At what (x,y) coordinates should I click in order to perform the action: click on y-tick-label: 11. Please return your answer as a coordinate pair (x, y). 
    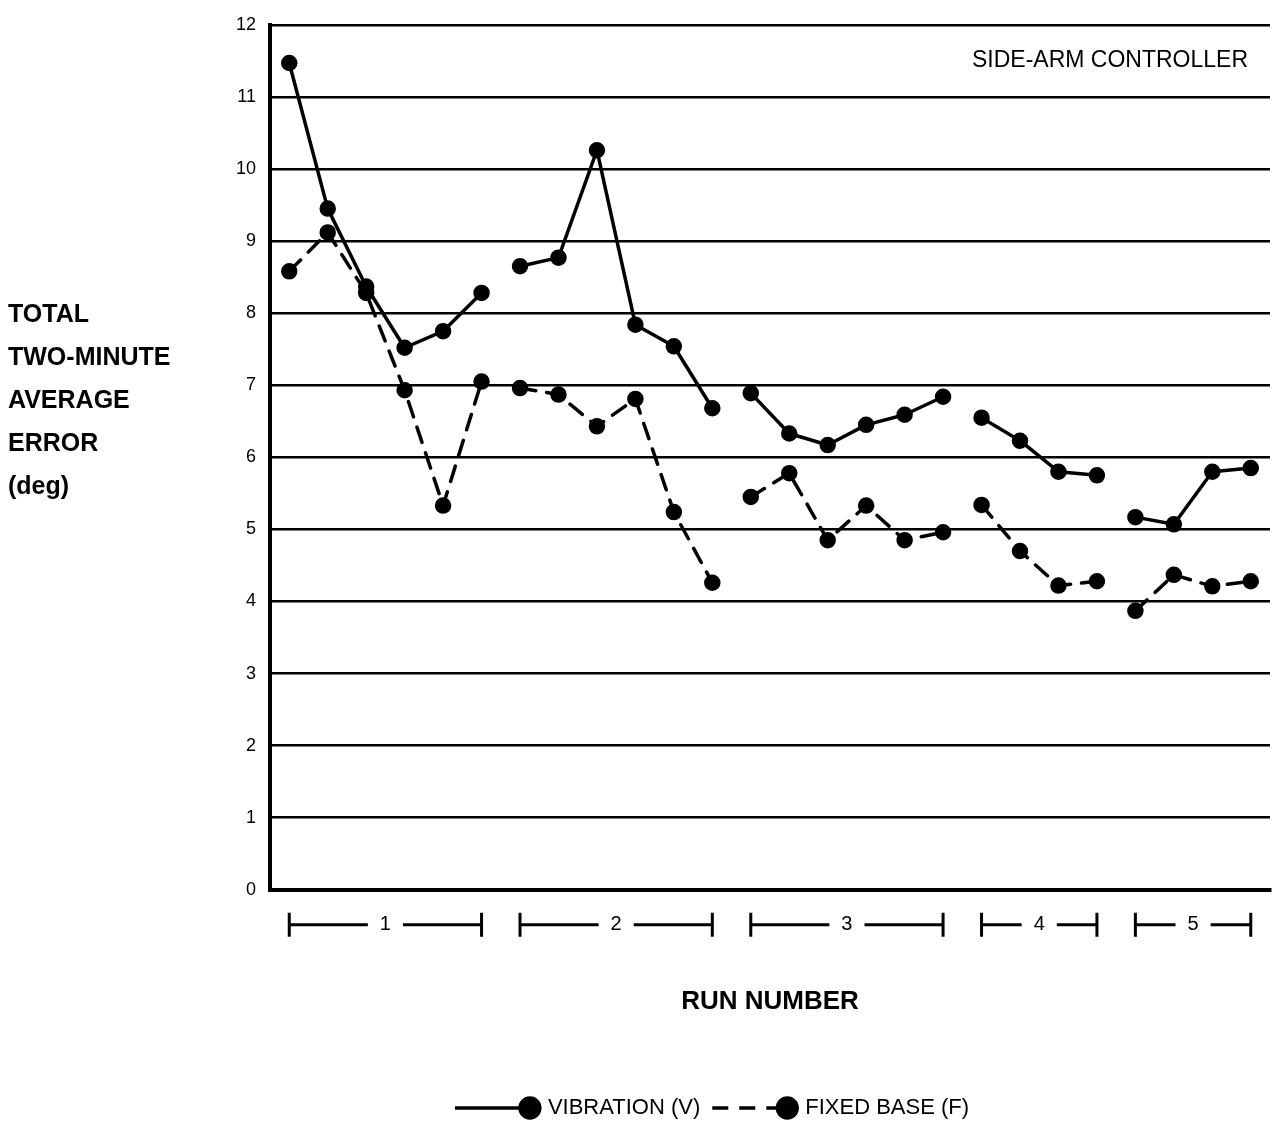
    Looking at the image, I should click on (247, 95).